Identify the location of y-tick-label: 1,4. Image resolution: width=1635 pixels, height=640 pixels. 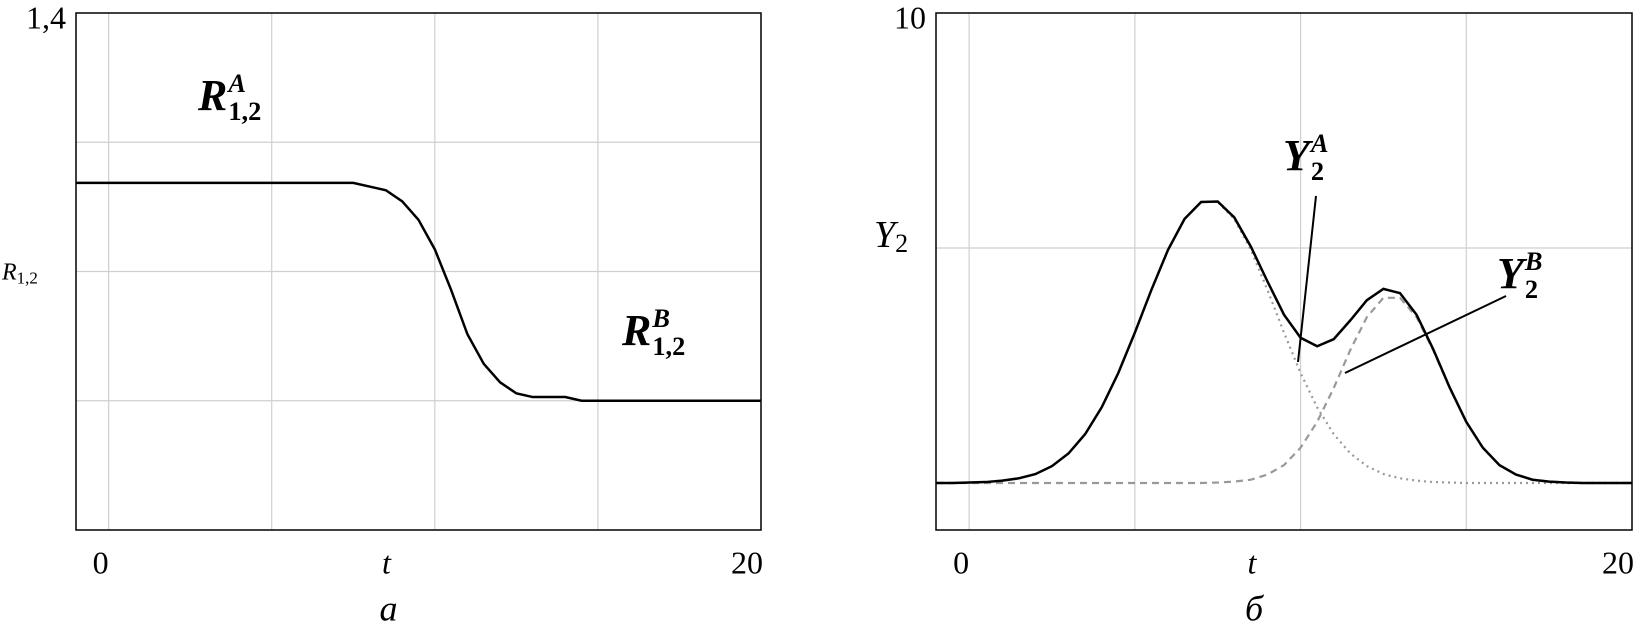
(46, 17).